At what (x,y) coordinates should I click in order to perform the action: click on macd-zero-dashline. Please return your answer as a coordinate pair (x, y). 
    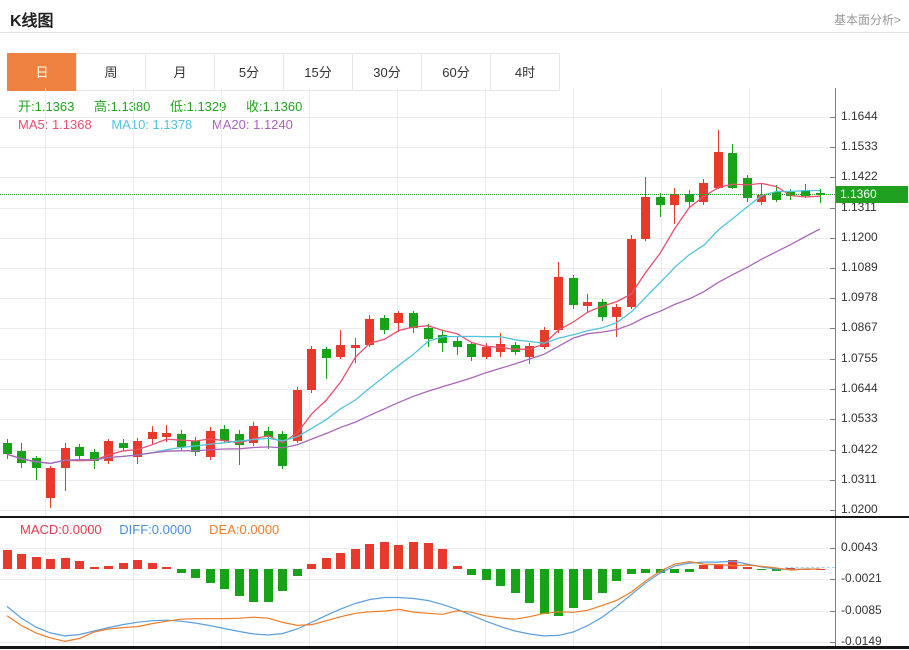
    Looking at the image, I should click on (810, 567).